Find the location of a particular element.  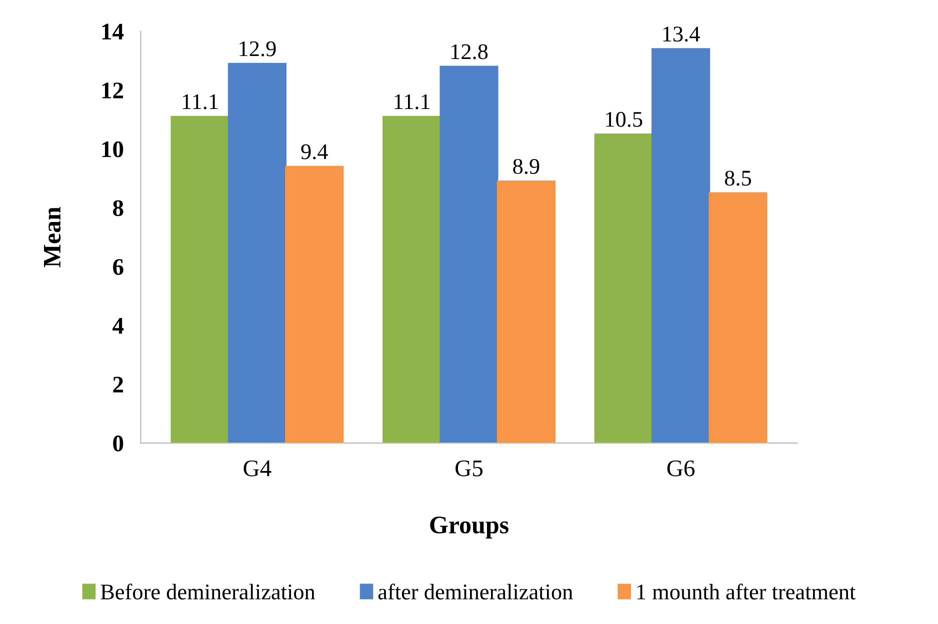

y-tick-label: 8 is located at coordinates (118, 208).